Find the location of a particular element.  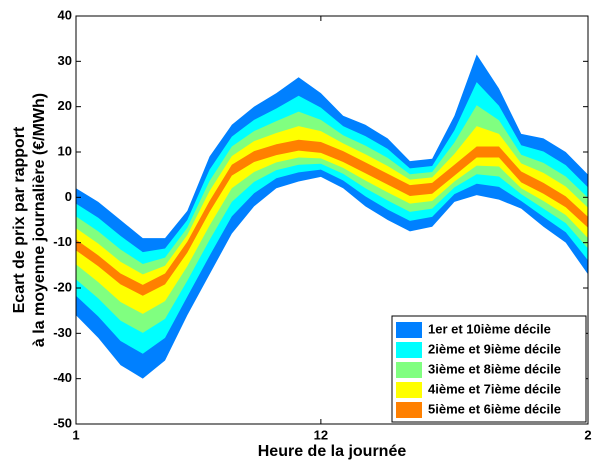

x-axis-label: Heure de la journée is located at coordinates (332, 451).